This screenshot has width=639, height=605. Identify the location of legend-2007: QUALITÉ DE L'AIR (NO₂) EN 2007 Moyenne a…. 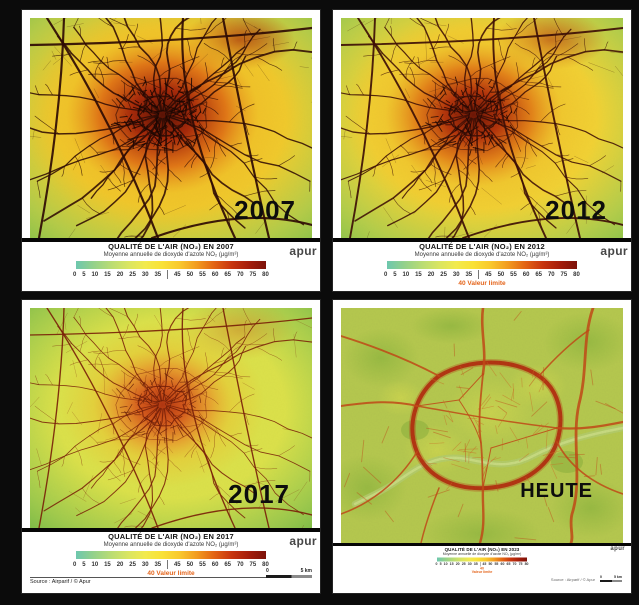
(171, 261).